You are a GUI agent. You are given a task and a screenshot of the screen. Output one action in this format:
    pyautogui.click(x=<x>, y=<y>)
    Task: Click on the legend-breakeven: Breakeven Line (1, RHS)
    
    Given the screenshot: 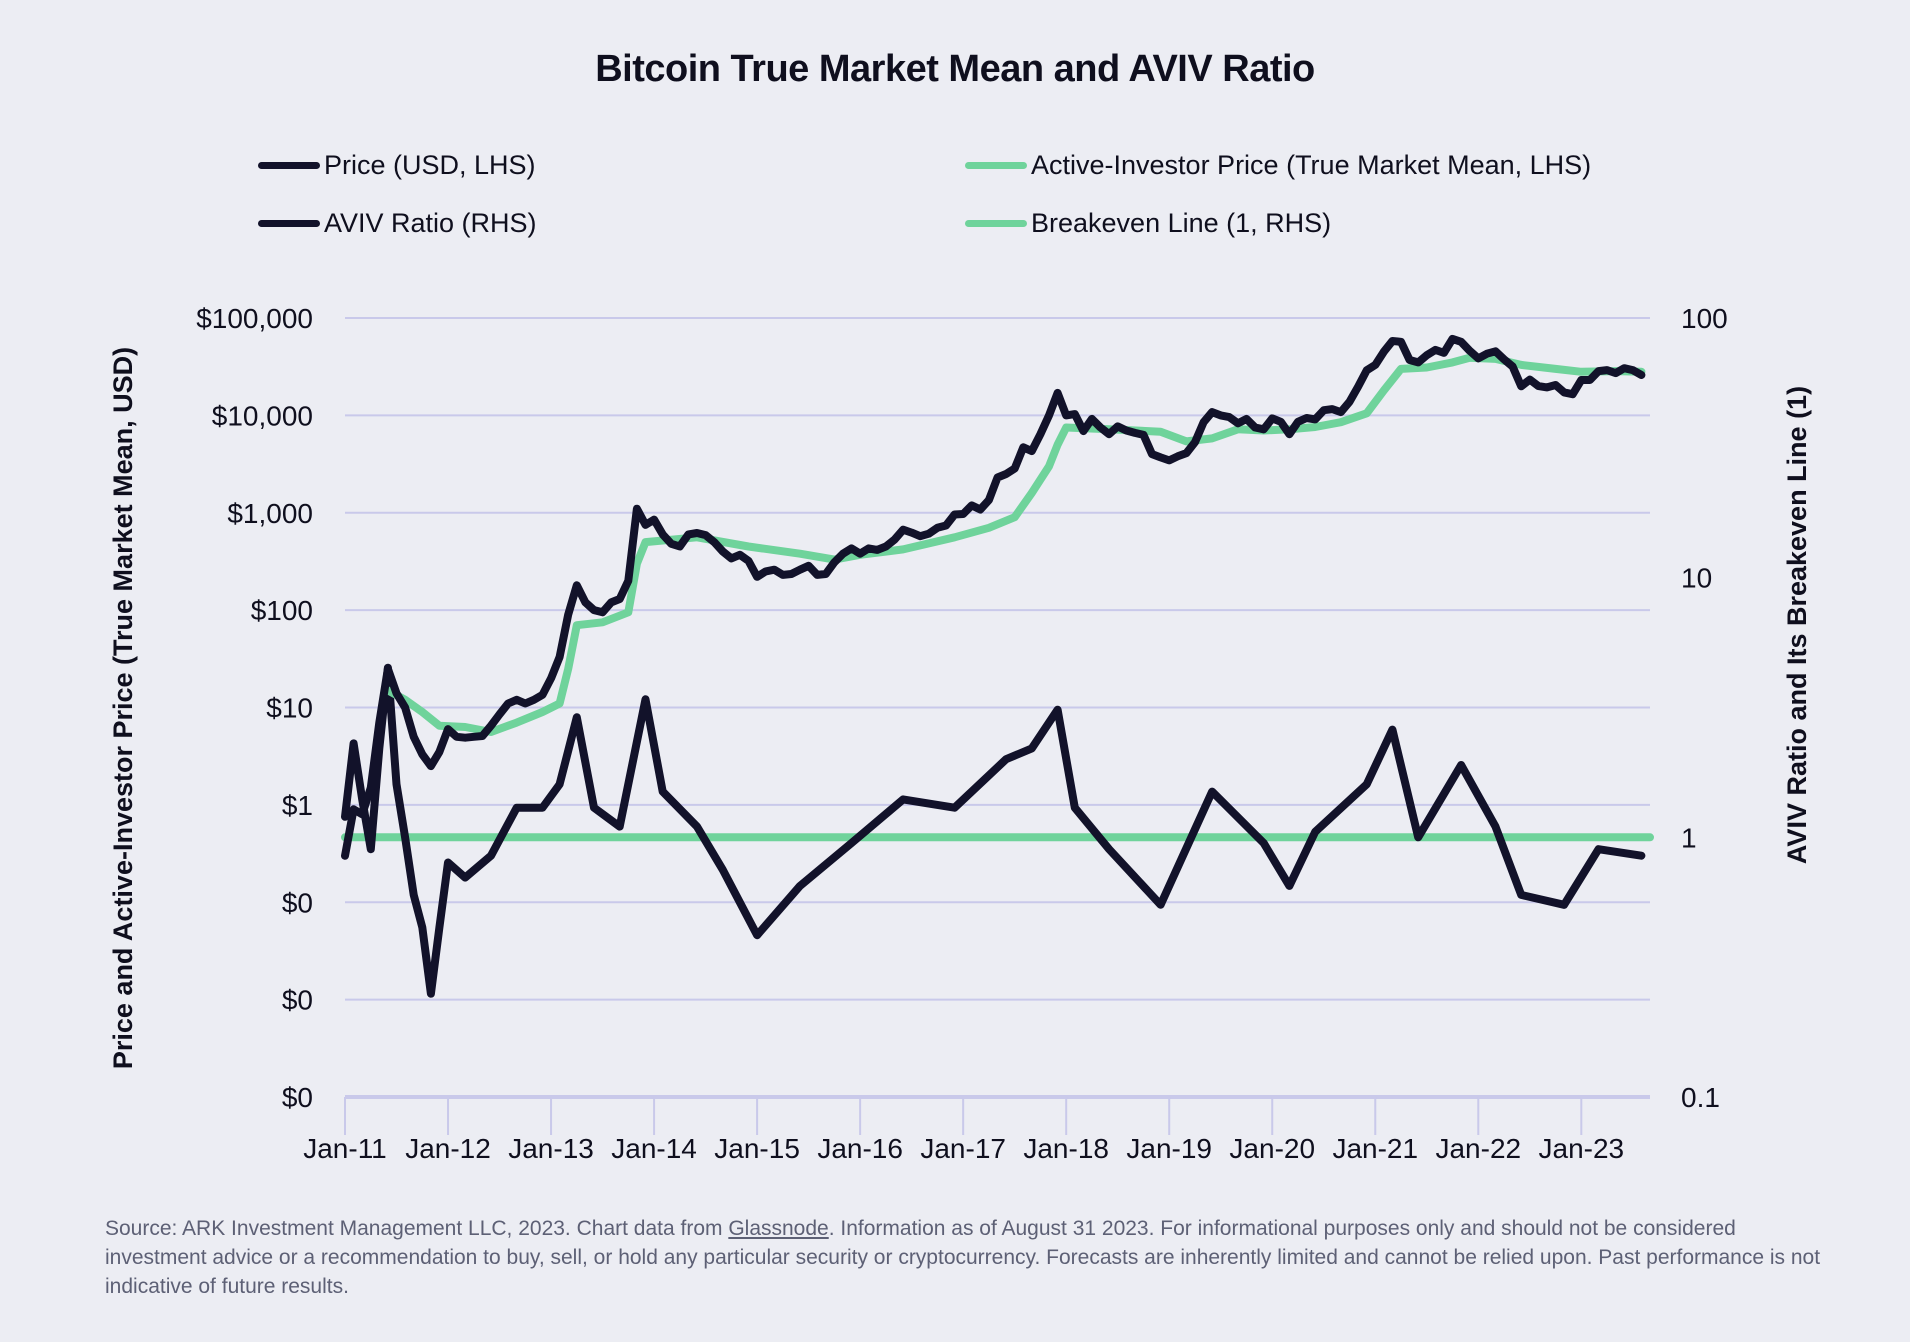 What is the action you would take?
    pyautogui.click(x=1148, y=223)
    